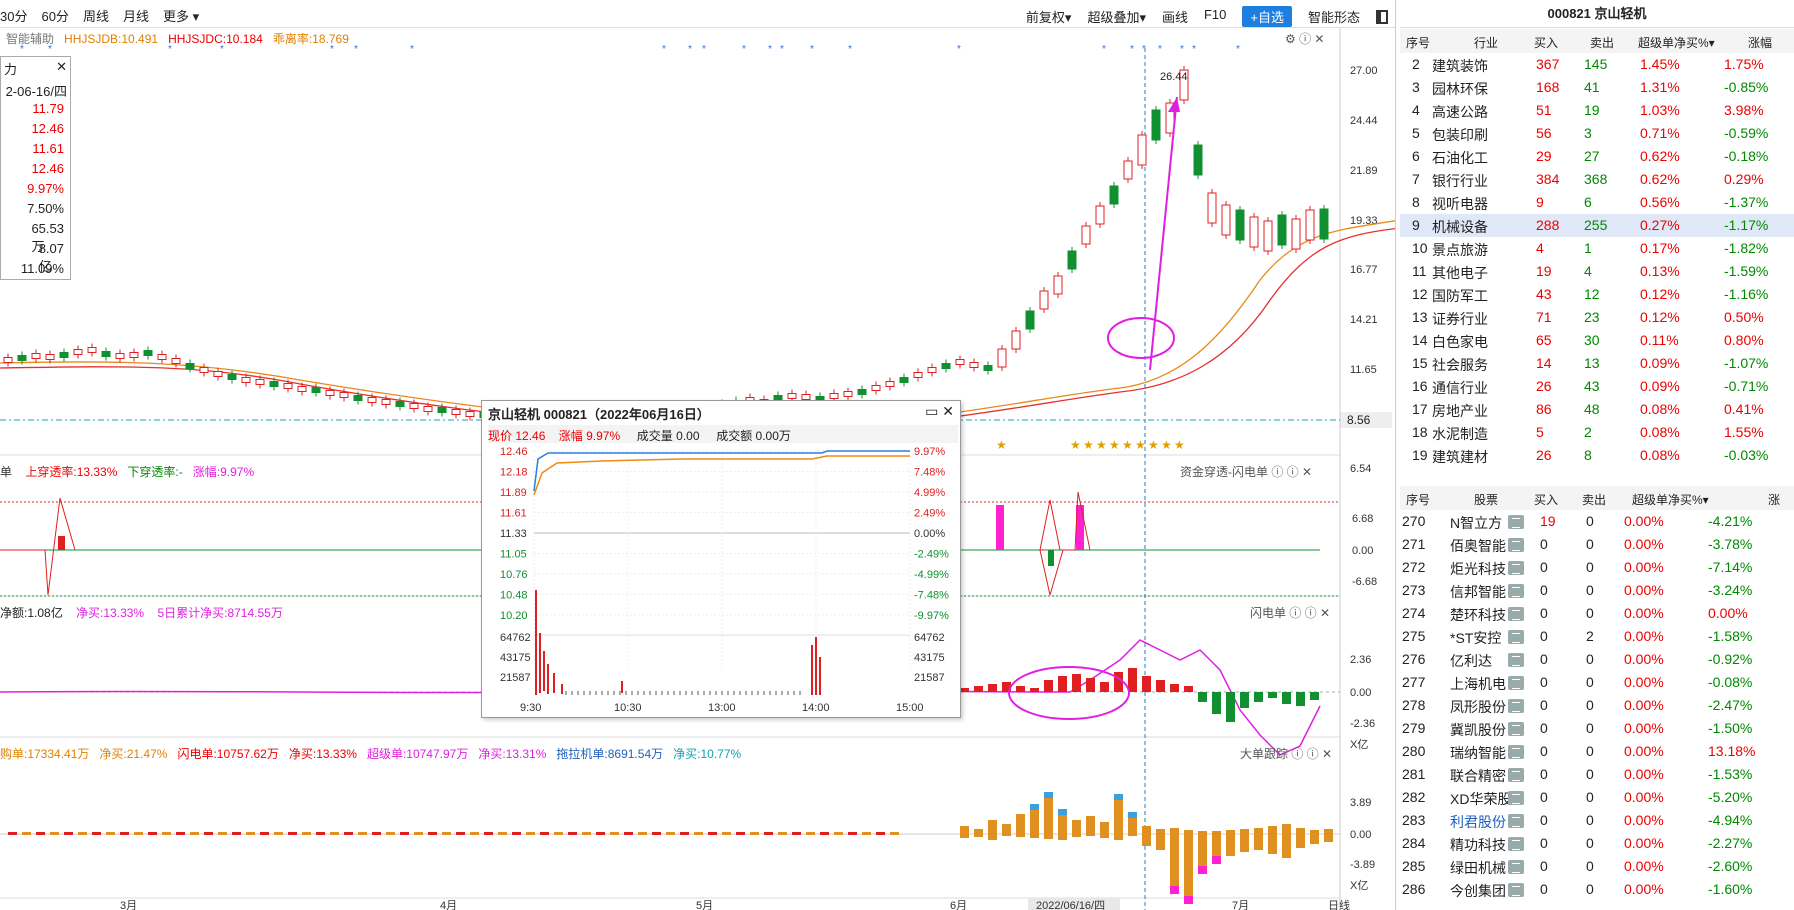 The image size is (1794, 910). I want to click on stock-row: 284 精功科技 0 0 0.00% -2.27%, so click(1597, 843).